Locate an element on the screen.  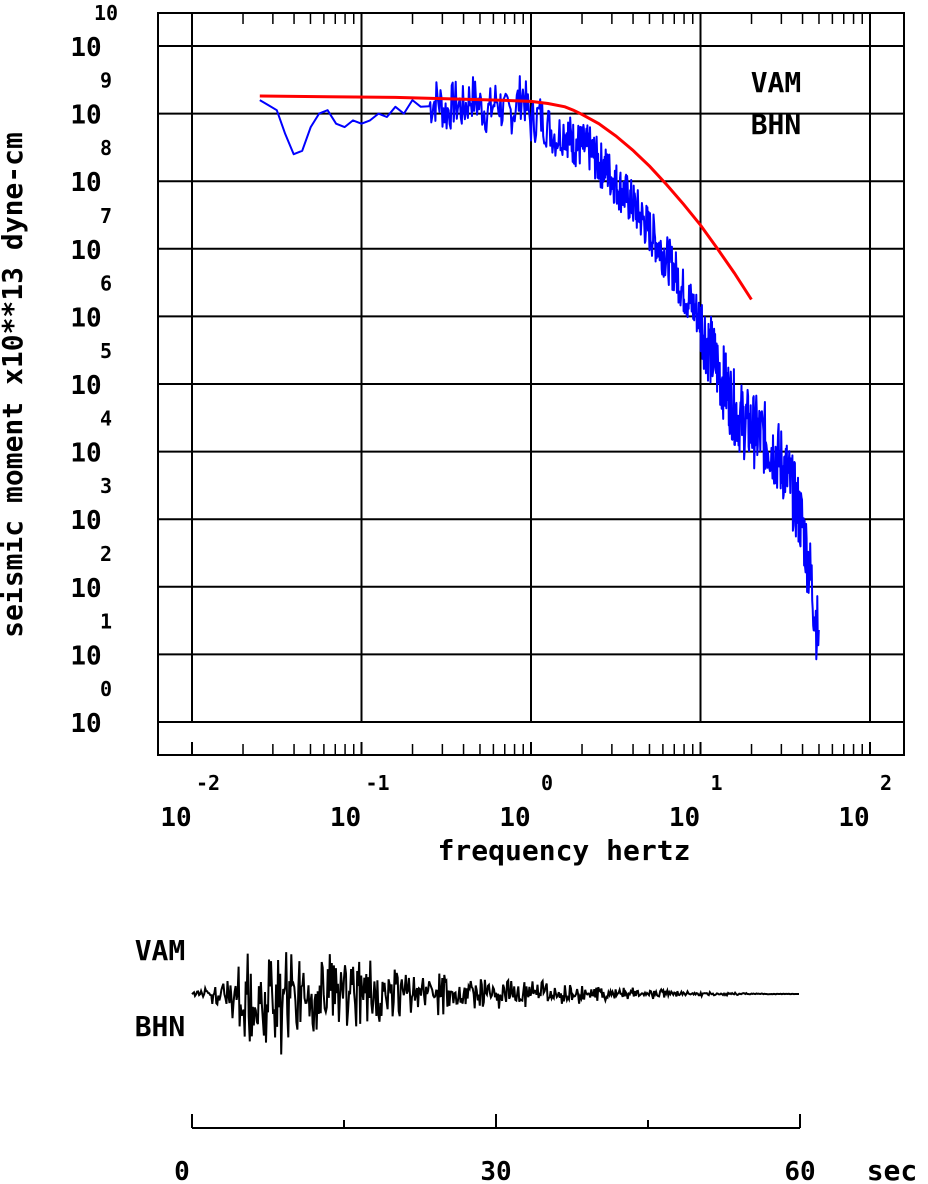
y-tick-label-exponent: 7 is located at coordinates (106, 216).